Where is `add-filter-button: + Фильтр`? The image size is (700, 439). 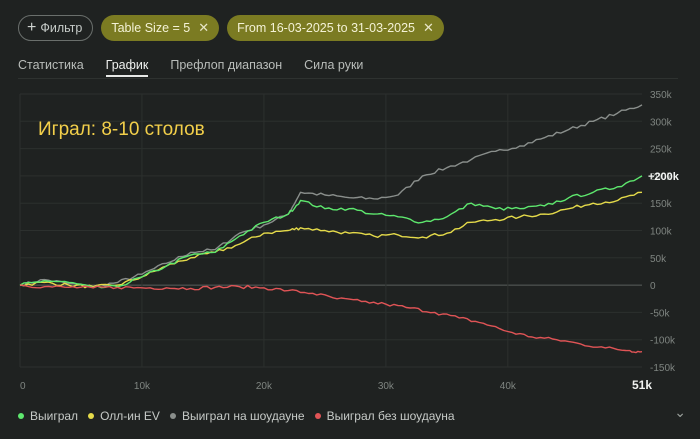 add-filter-button: + Фильтр is located at coordinates (56, 28).